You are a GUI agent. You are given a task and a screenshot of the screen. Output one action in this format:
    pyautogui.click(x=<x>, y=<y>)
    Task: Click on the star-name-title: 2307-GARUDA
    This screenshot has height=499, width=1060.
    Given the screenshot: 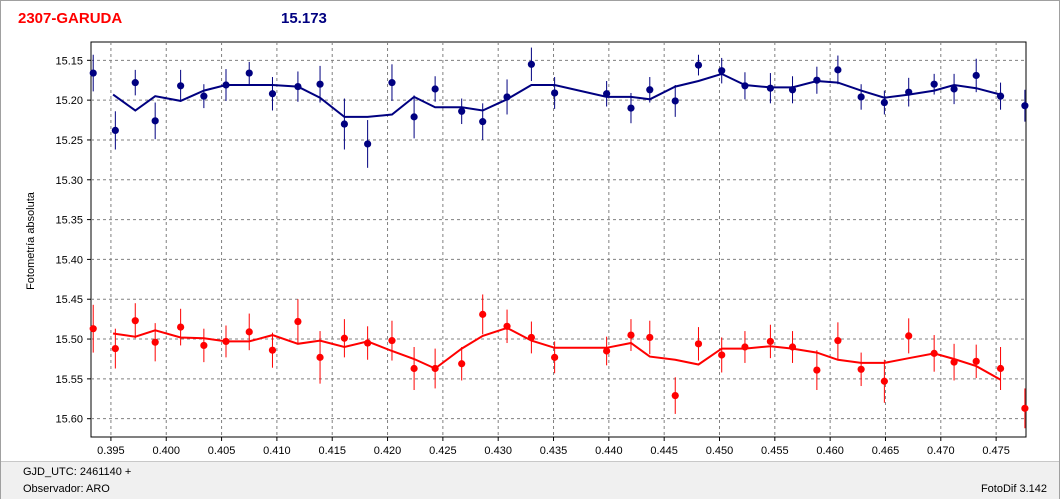 What is the action you would take?
    pyautogui.click(x=70, y=18)
    